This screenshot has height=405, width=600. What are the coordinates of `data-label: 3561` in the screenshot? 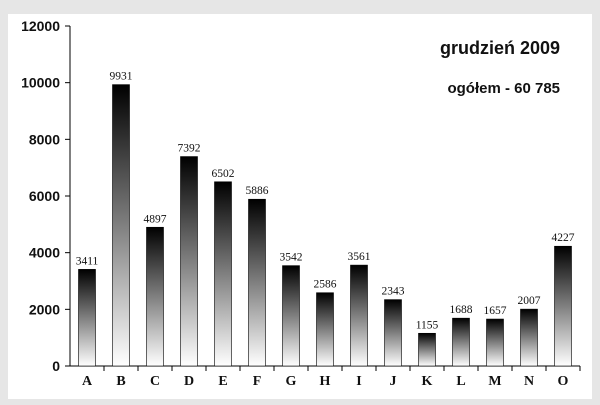 It's located at (359, 257).